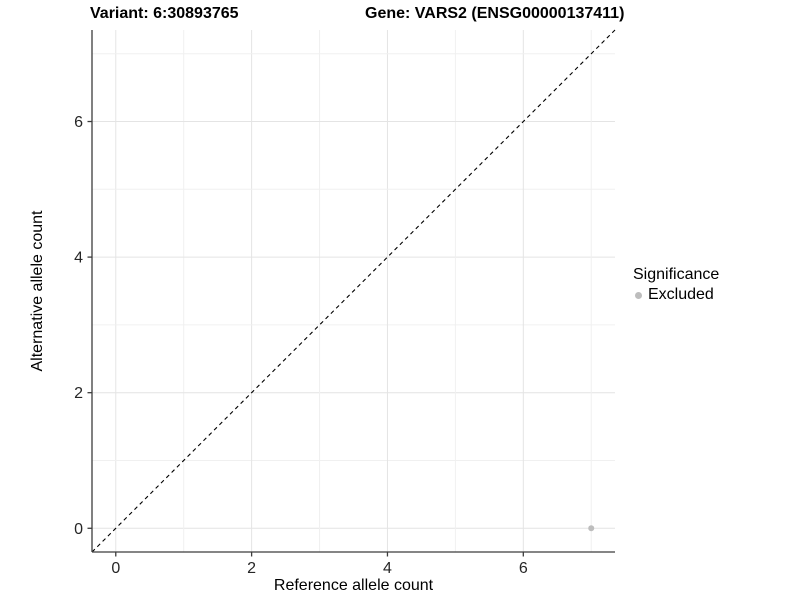  What do you see at coordinates (78, 258) in the screenshot?
I see `y-tick-label: 4` at bounding box center [78, 258].